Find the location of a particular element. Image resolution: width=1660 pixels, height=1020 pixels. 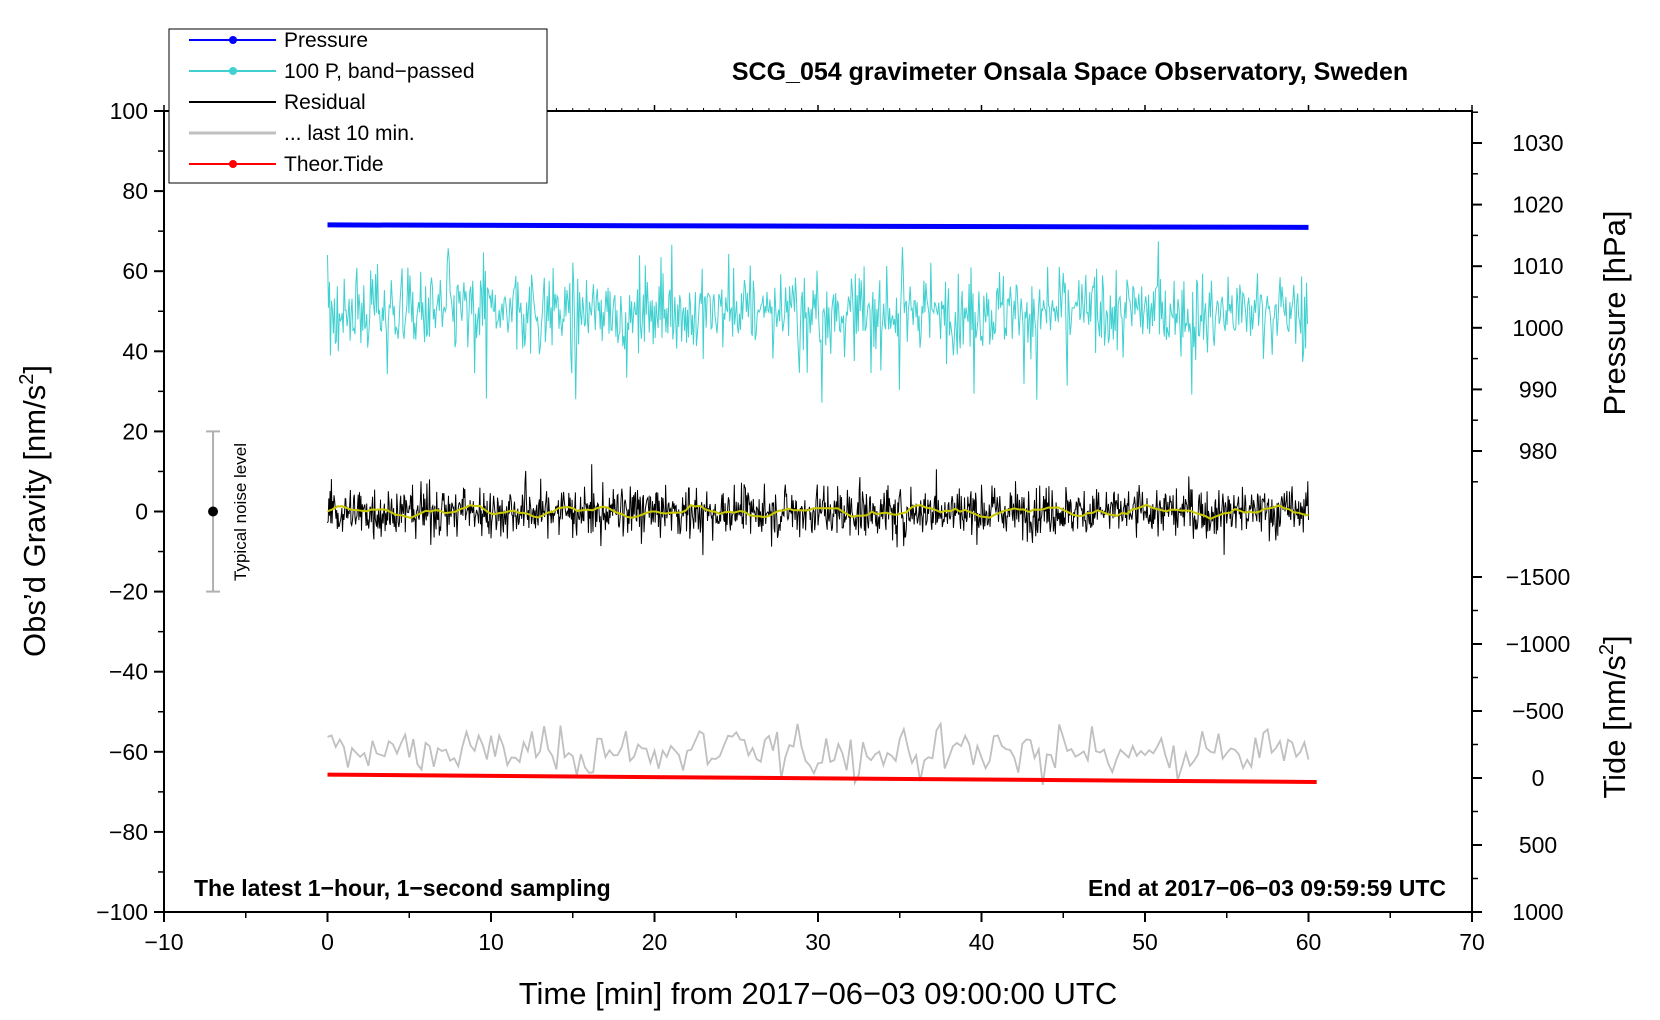

y-tick-label: 60 is located at coordinates (135, 271).